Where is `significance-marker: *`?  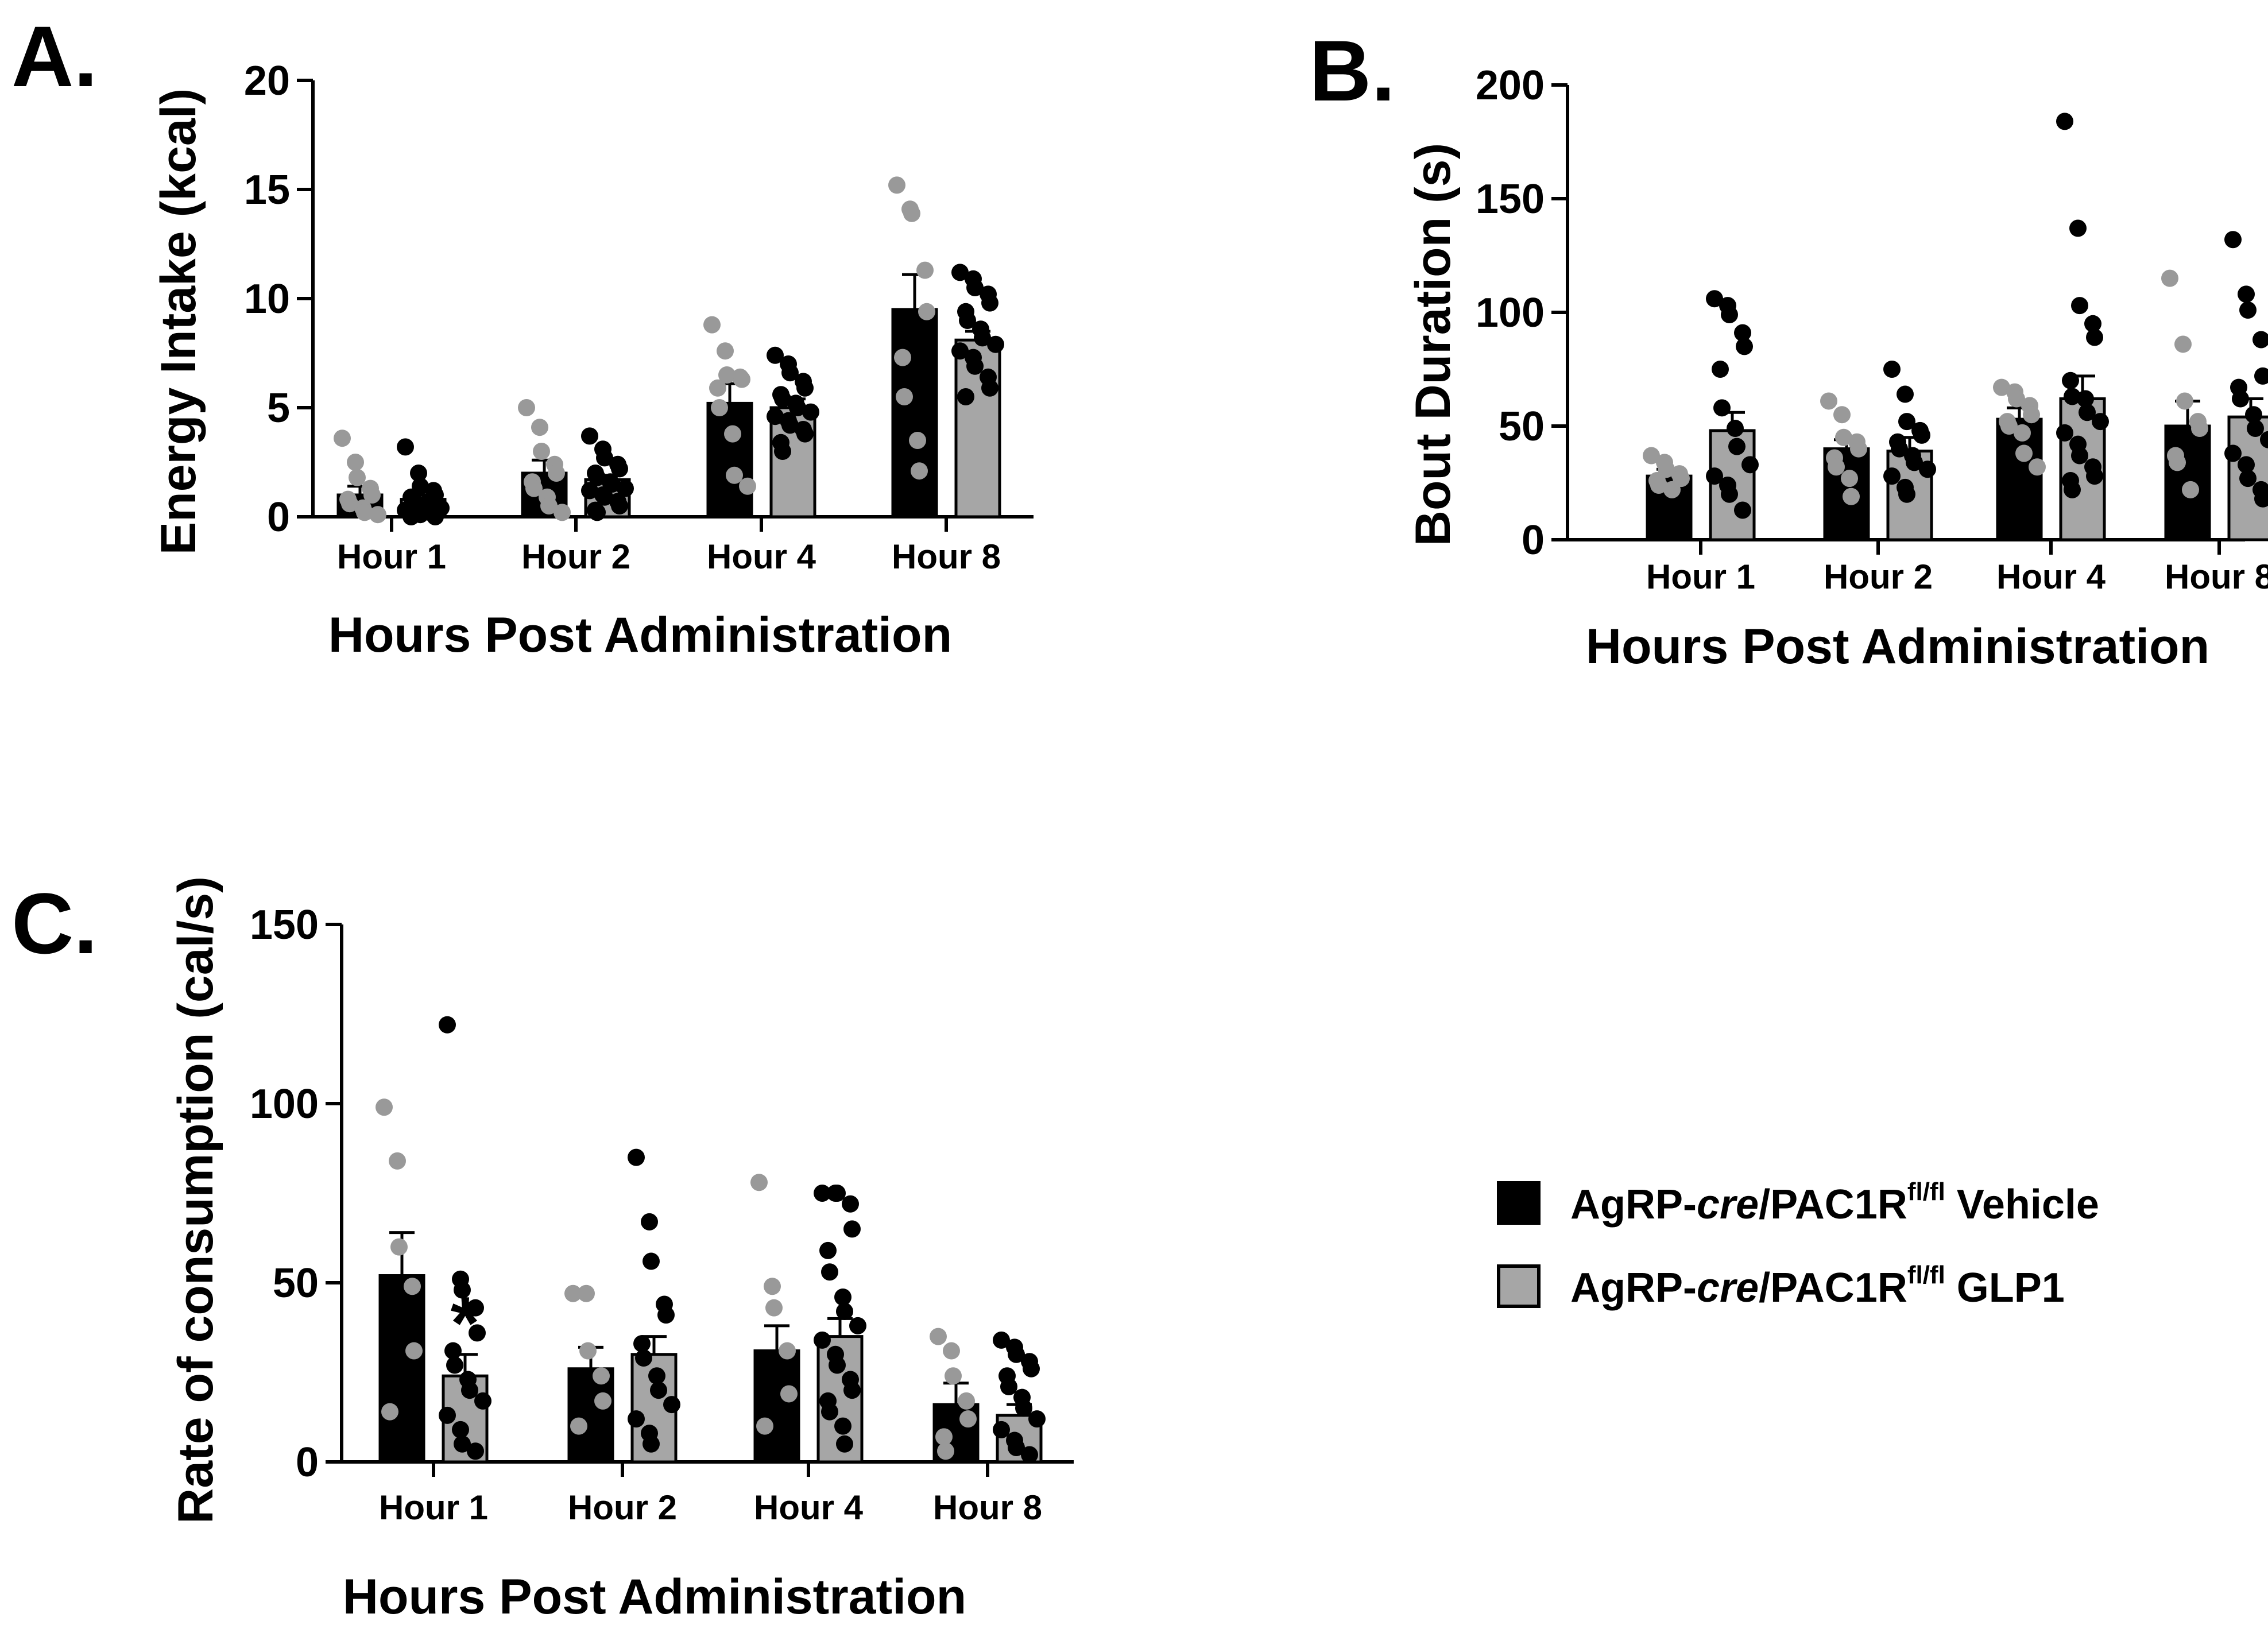 significance-marker: * is located at coordinates (465, 1323).